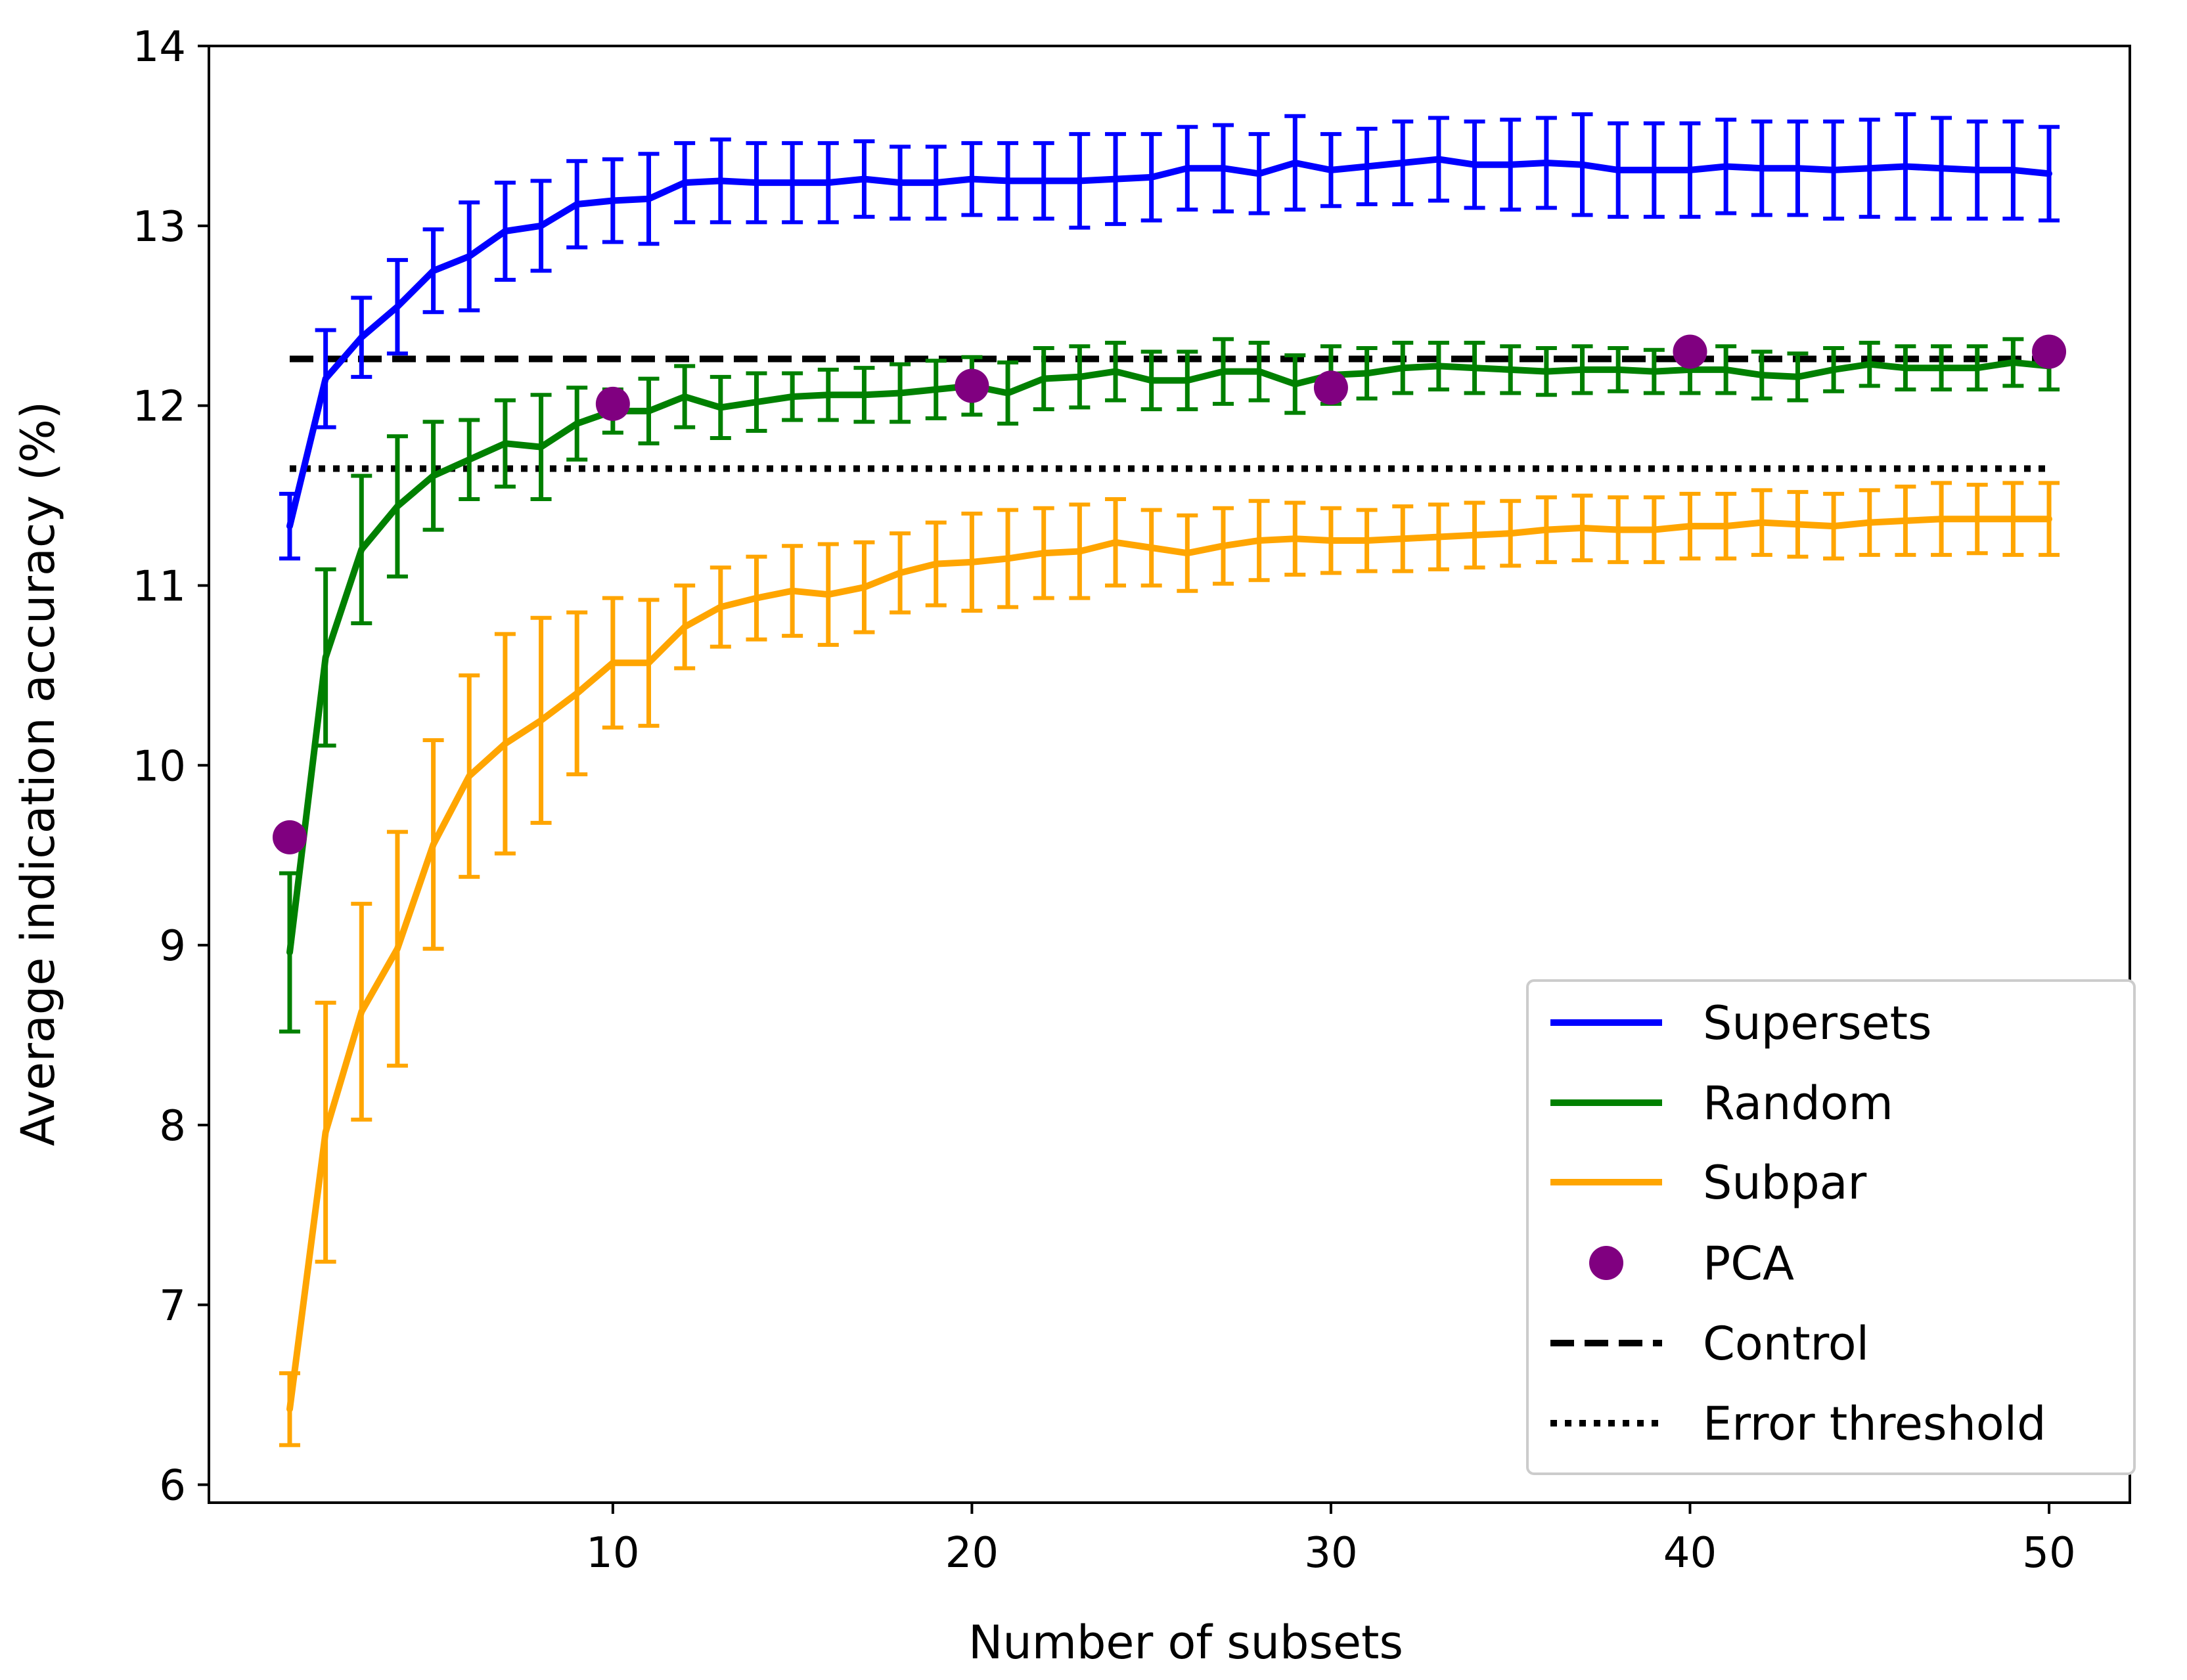  Describe the element at coordinates (1785, 1183) in the screenshot. I see `legend-label-subpar: Subpar` at that location.